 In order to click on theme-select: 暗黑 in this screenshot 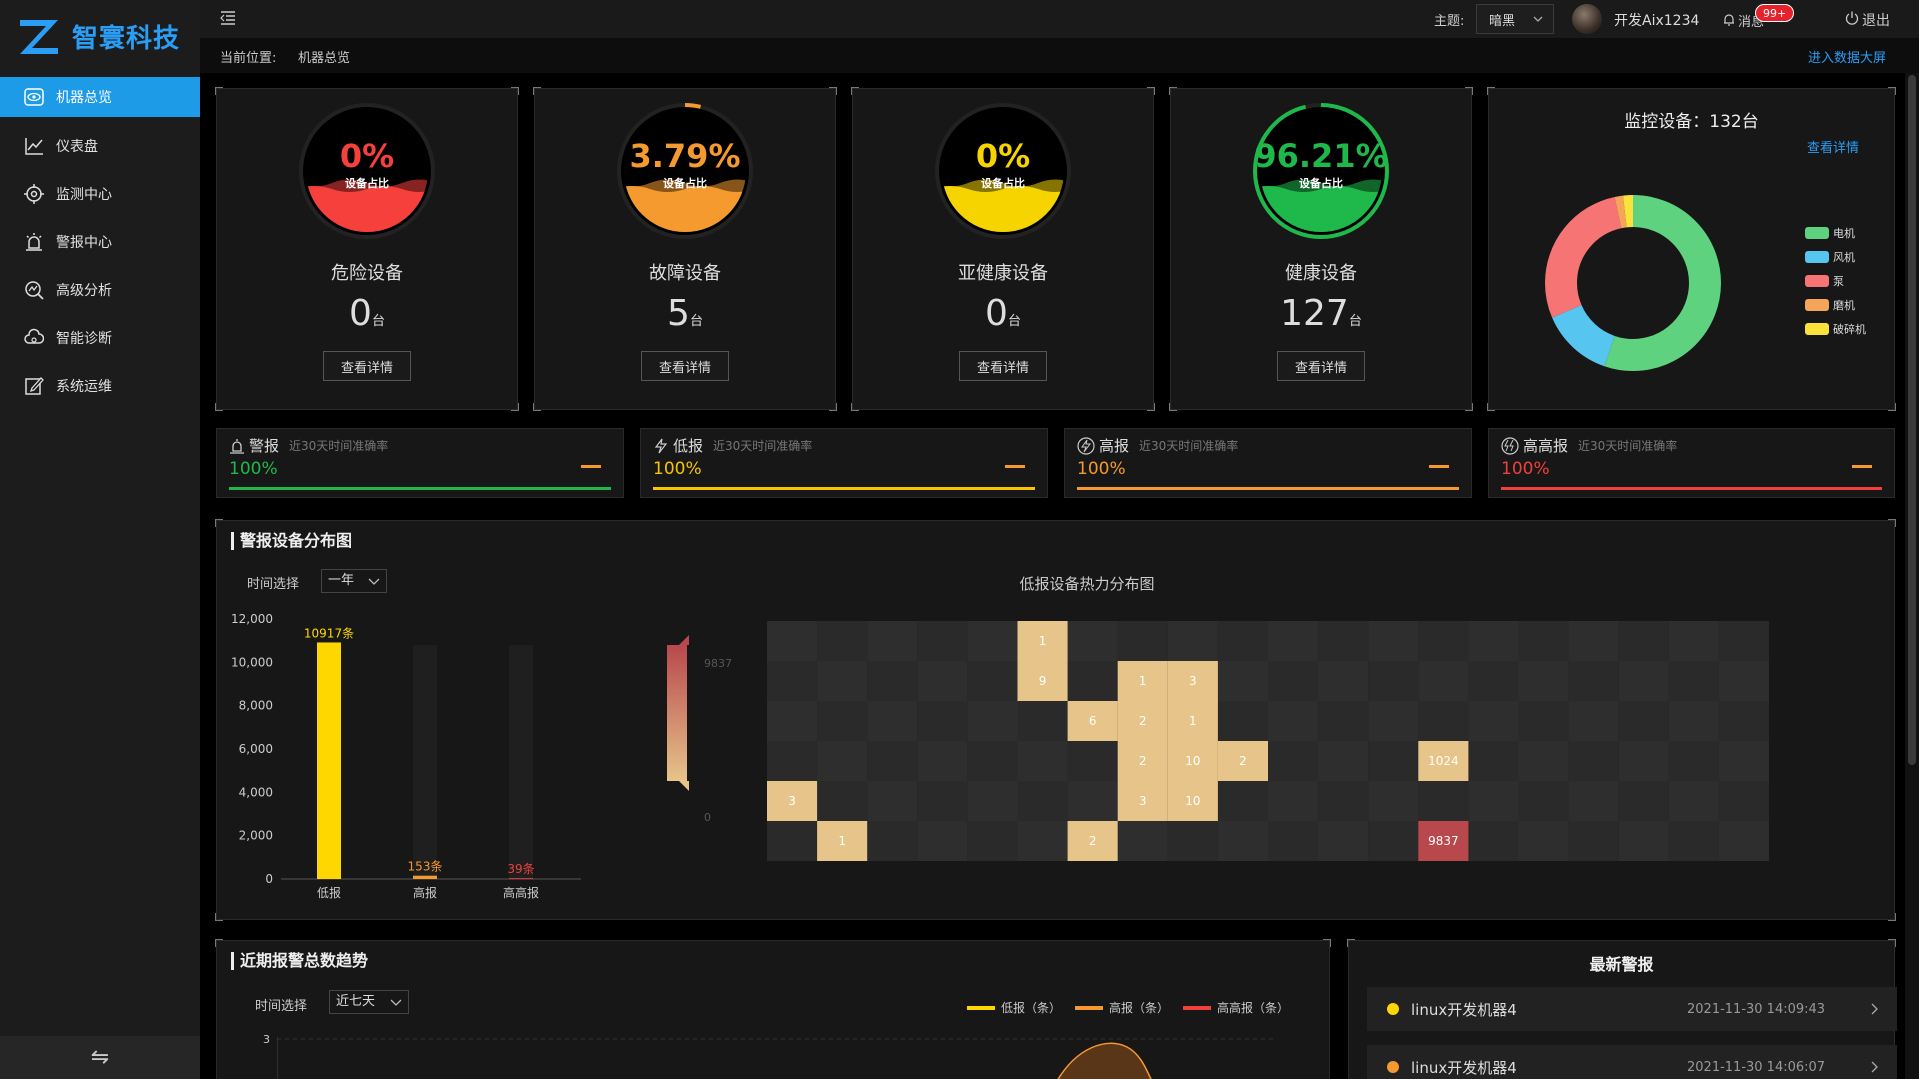, I will do `click(1515, 19)`.